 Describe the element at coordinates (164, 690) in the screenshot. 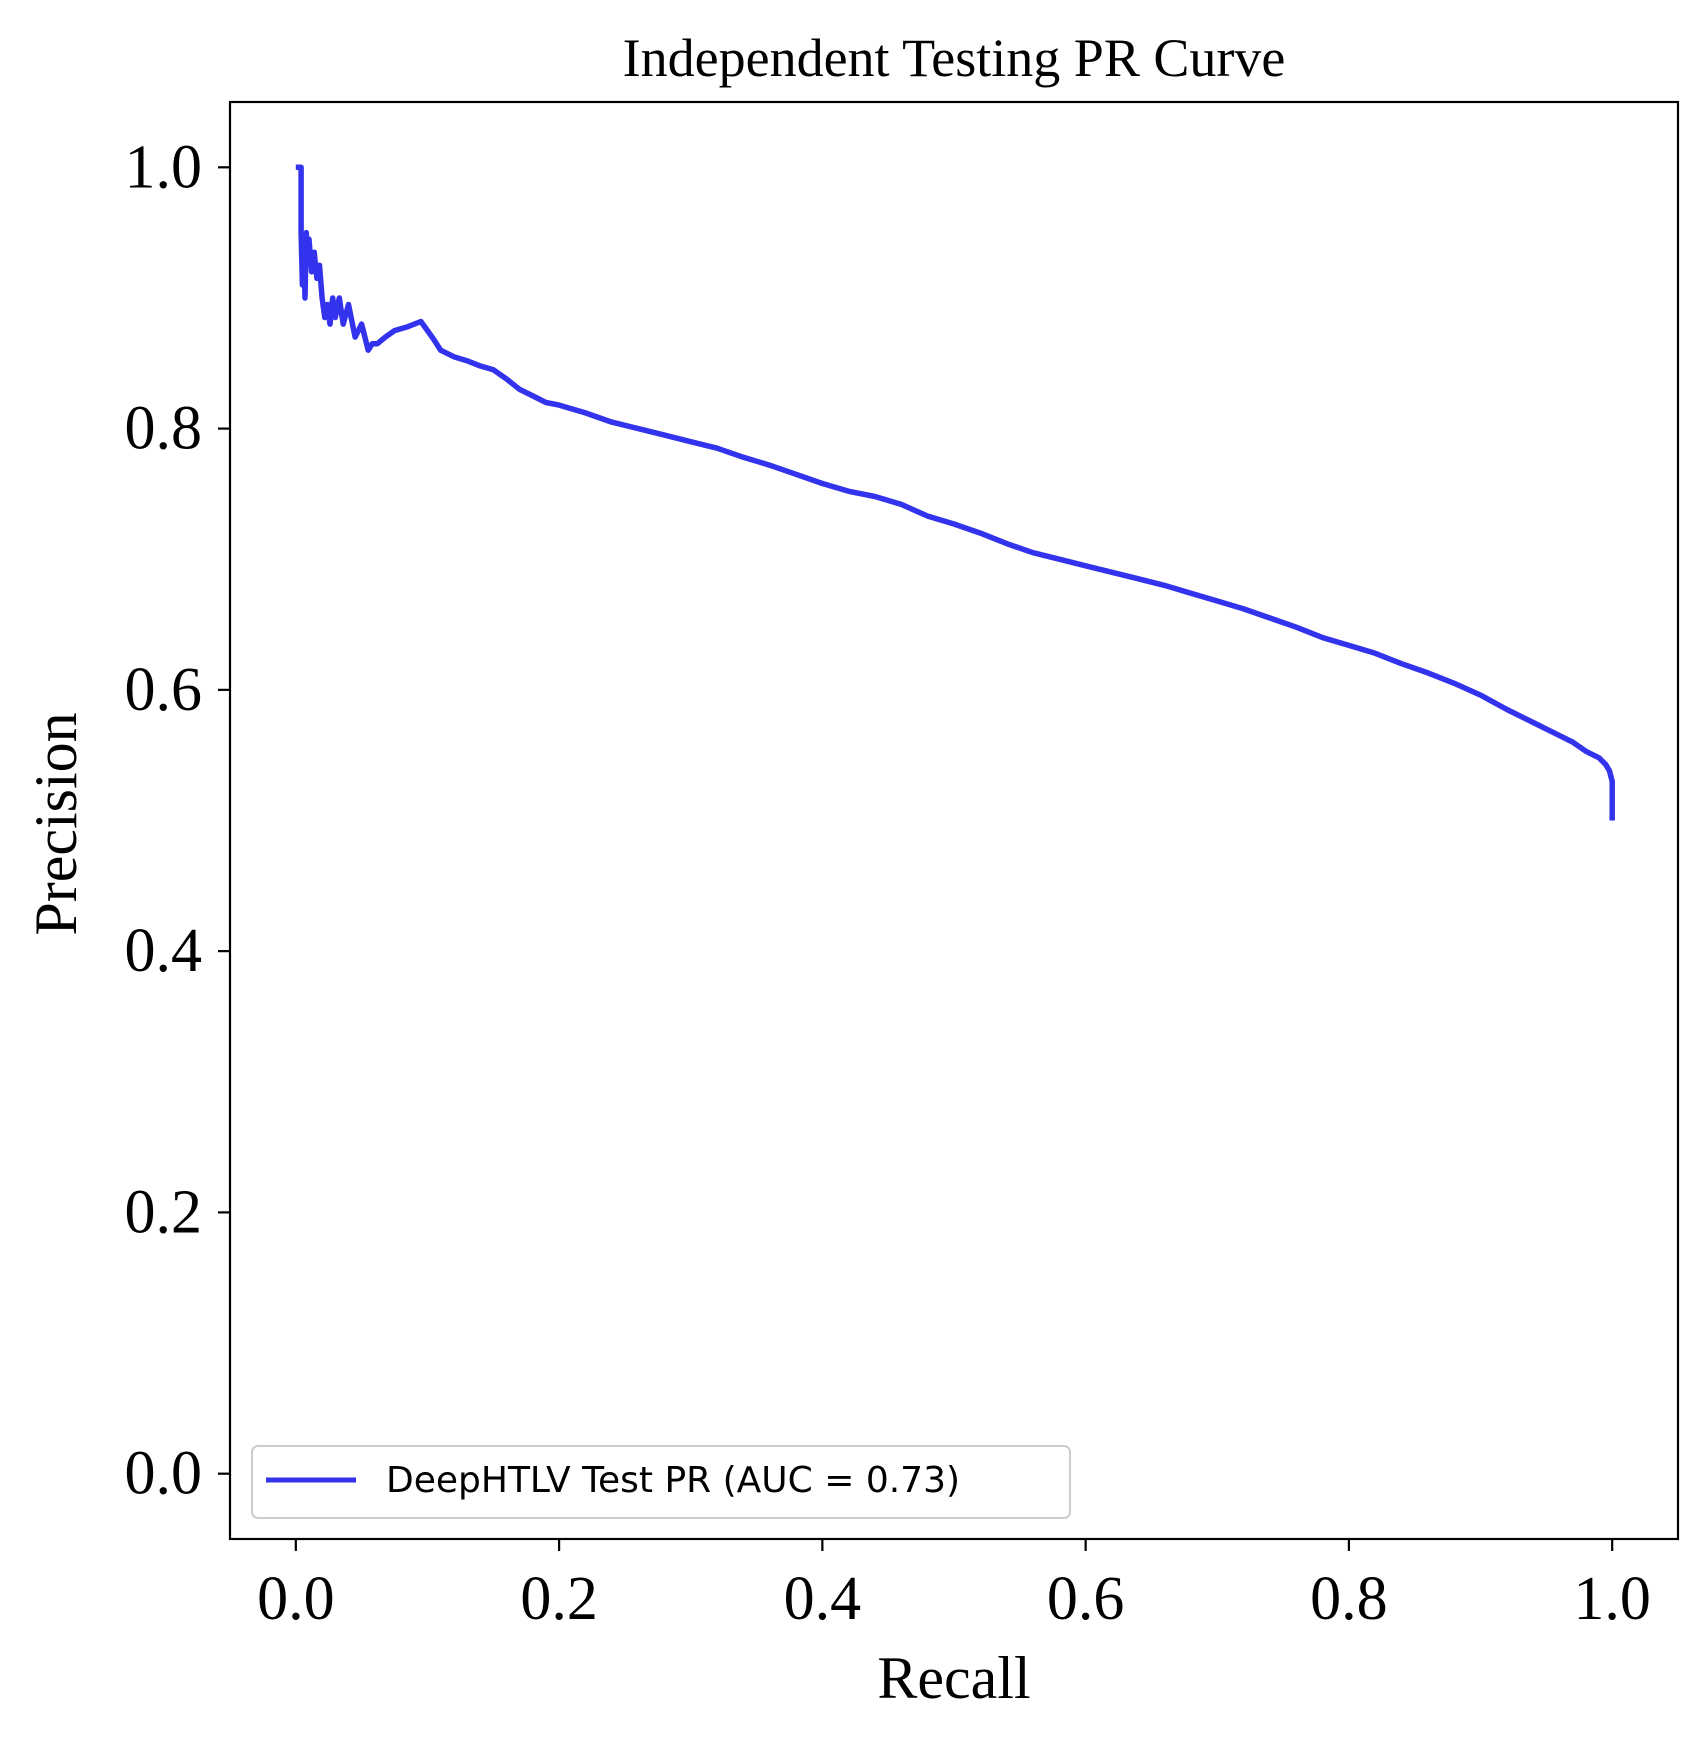

I see `y-tick-label: 0.6` at that location.